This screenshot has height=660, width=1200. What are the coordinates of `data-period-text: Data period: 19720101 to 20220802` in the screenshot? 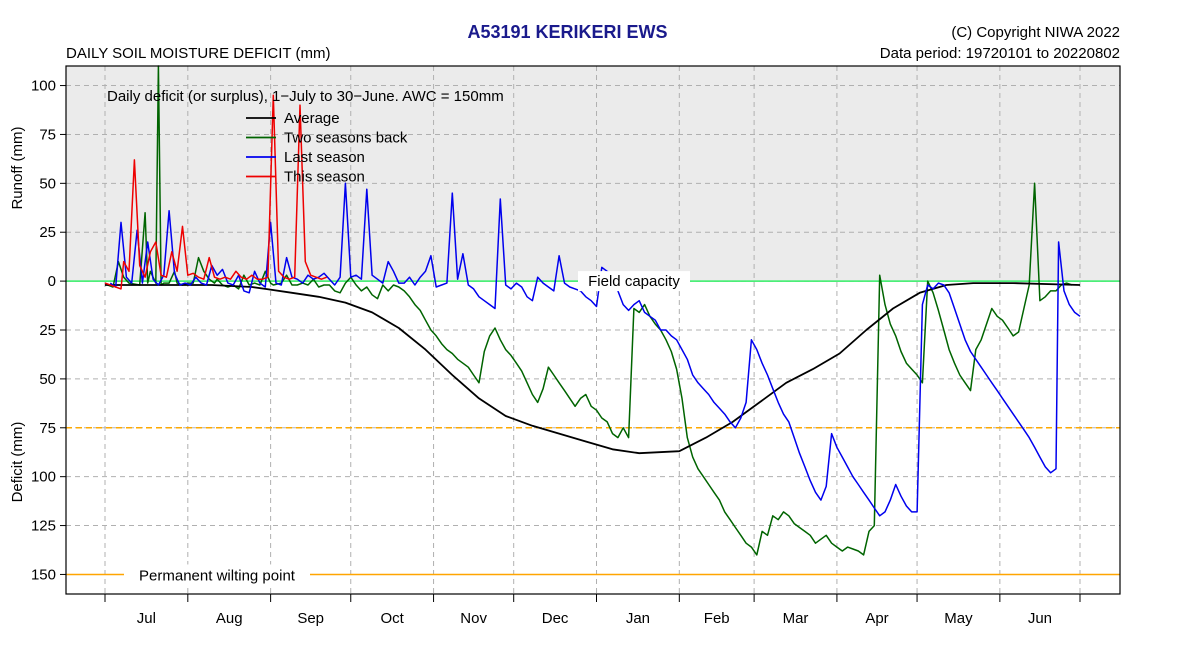 It's located at (999, 53).